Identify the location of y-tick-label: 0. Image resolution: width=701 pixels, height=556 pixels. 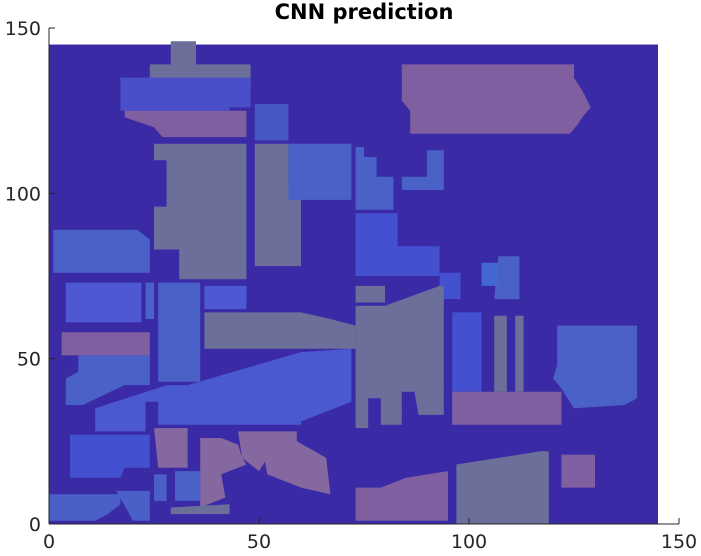
(35, 525).